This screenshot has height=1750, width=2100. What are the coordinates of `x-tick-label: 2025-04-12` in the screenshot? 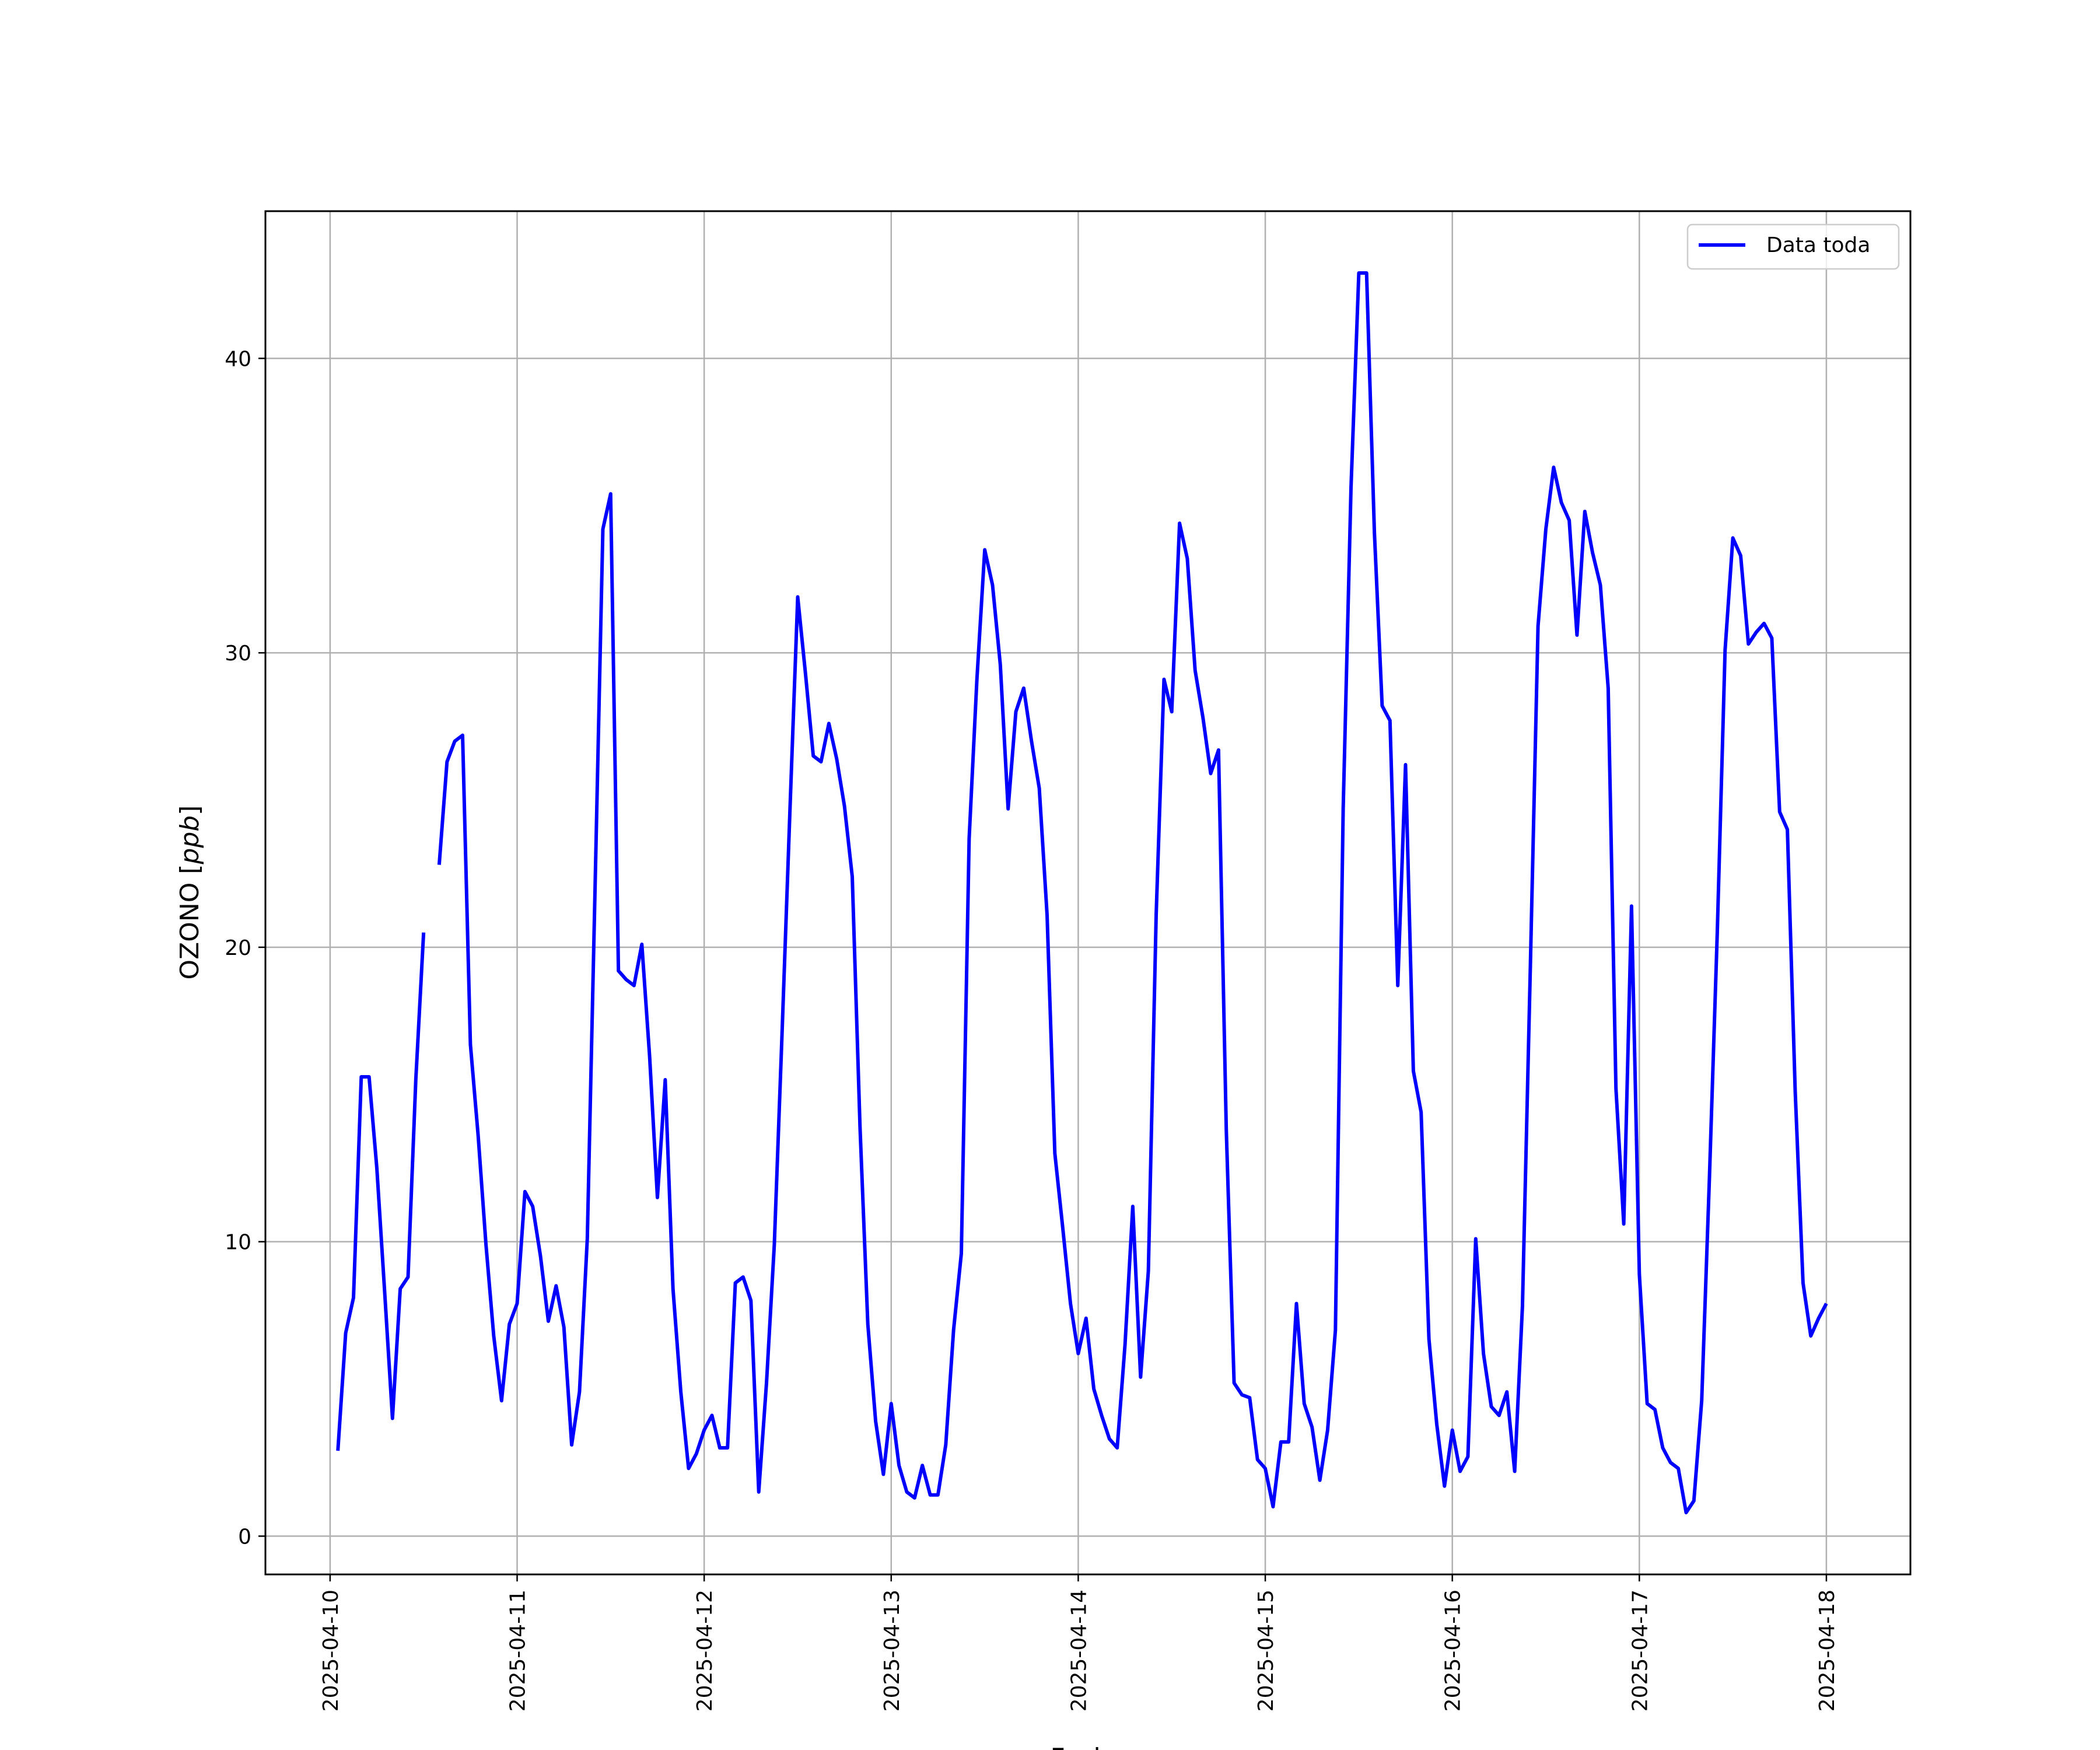 It's located at (705, 1651).